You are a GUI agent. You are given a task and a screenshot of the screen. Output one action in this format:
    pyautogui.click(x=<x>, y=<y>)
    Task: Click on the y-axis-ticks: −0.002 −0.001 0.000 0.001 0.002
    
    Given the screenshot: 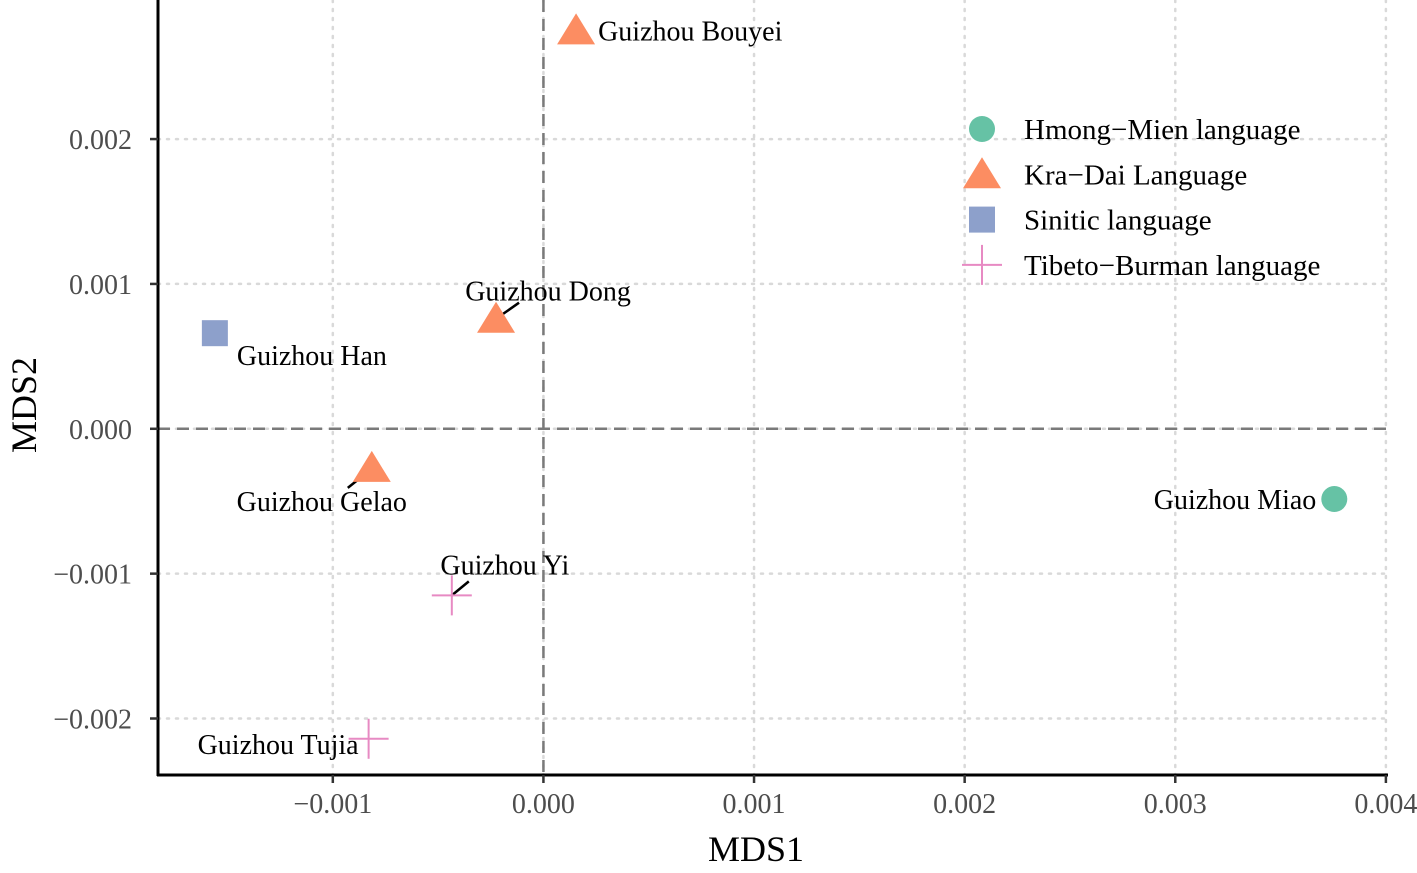 What is the action you would take?
    pyautogui.click(x=105, y=430)
    